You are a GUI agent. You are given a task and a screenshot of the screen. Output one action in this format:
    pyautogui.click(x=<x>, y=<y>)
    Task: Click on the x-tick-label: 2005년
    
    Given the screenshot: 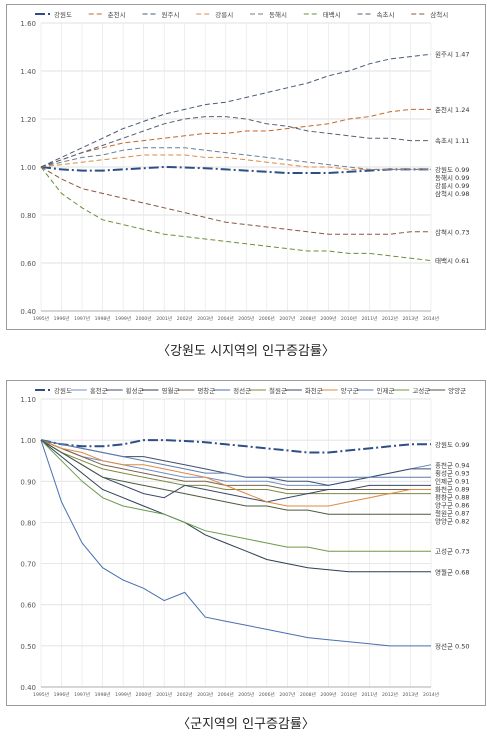 What is the action you would take?
    pyautogui.click(x=246, y=694)
    